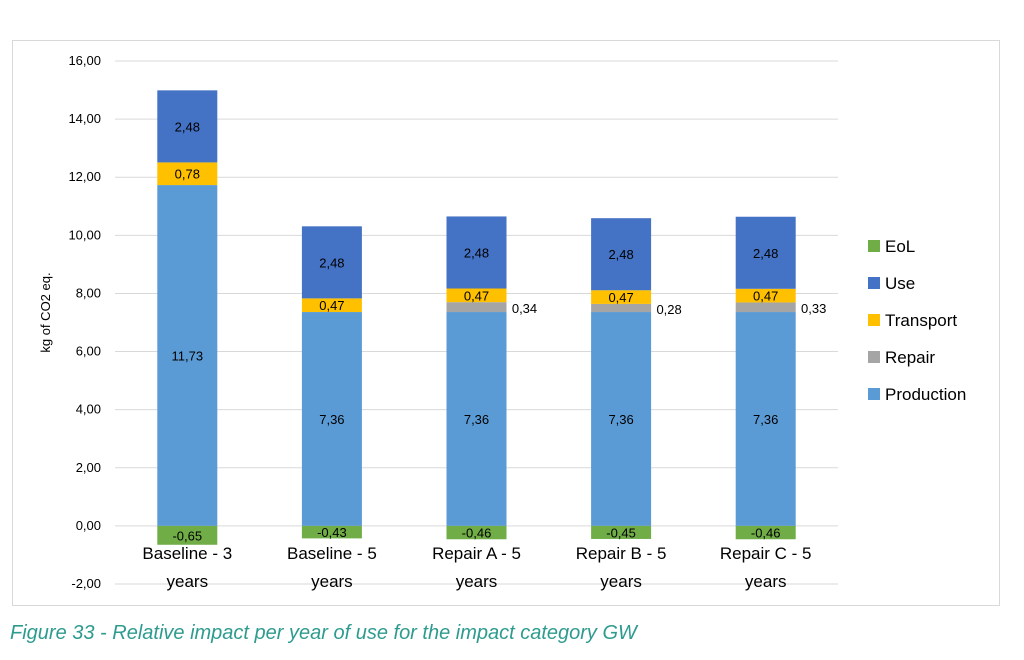  I want to click on data-label-production: 11,73, so click(188, 355).